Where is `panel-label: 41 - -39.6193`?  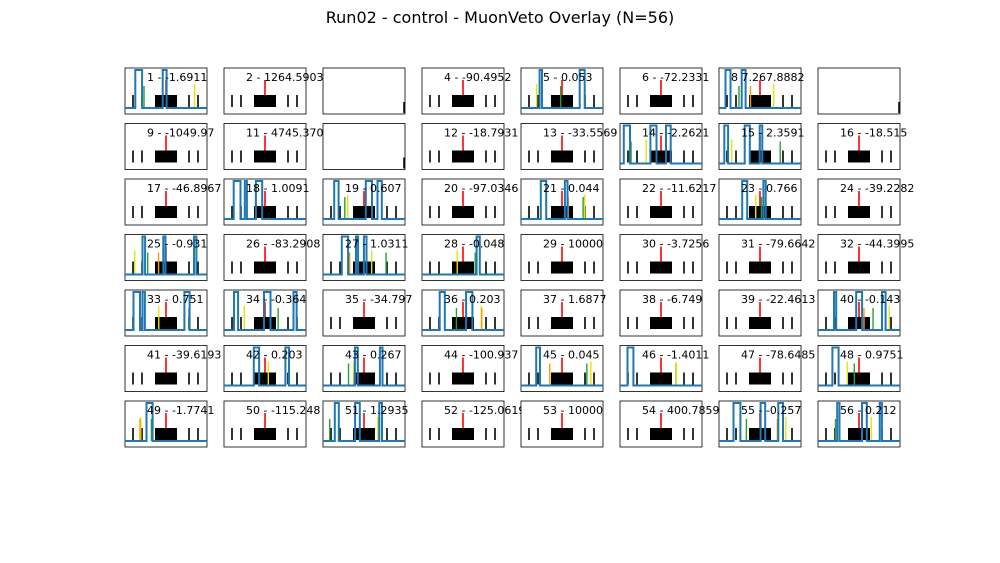 panel-label: 41 - -39.6193 is located at coordinates (184, 355).